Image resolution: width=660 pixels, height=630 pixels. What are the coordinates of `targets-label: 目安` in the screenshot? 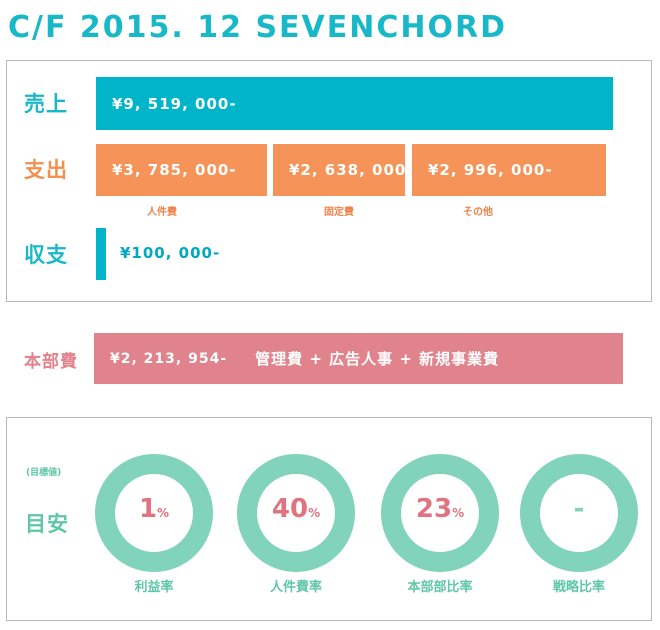 It's located at (47, 524).